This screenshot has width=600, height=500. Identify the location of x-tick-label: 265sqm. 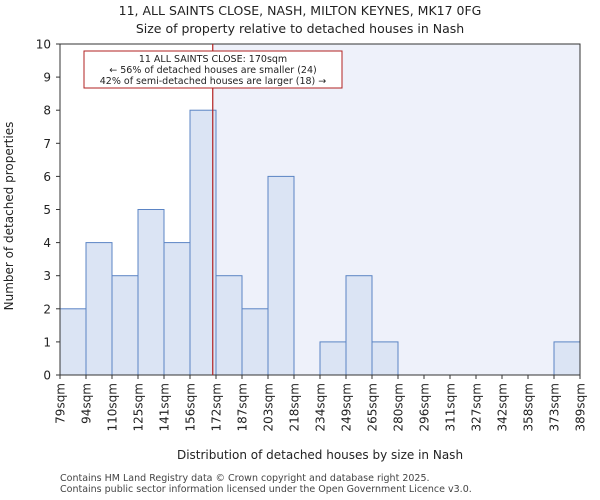
(373, 407).